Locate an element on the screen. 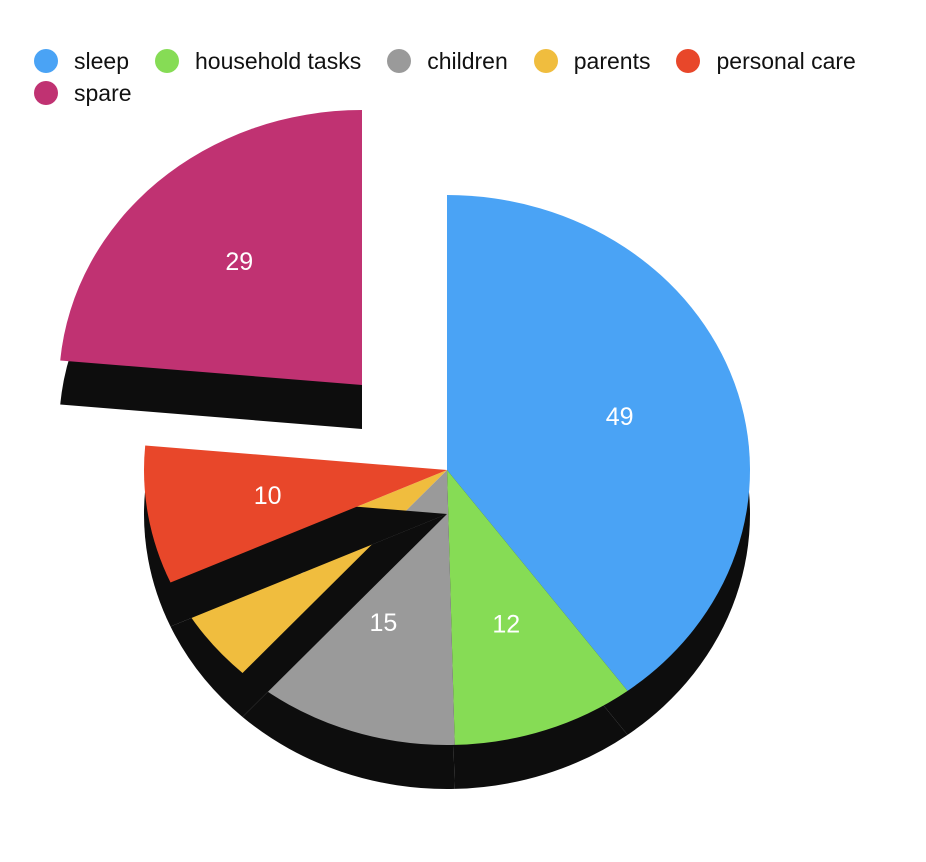  legend-label: sleep is located at coordinates (101, 60).